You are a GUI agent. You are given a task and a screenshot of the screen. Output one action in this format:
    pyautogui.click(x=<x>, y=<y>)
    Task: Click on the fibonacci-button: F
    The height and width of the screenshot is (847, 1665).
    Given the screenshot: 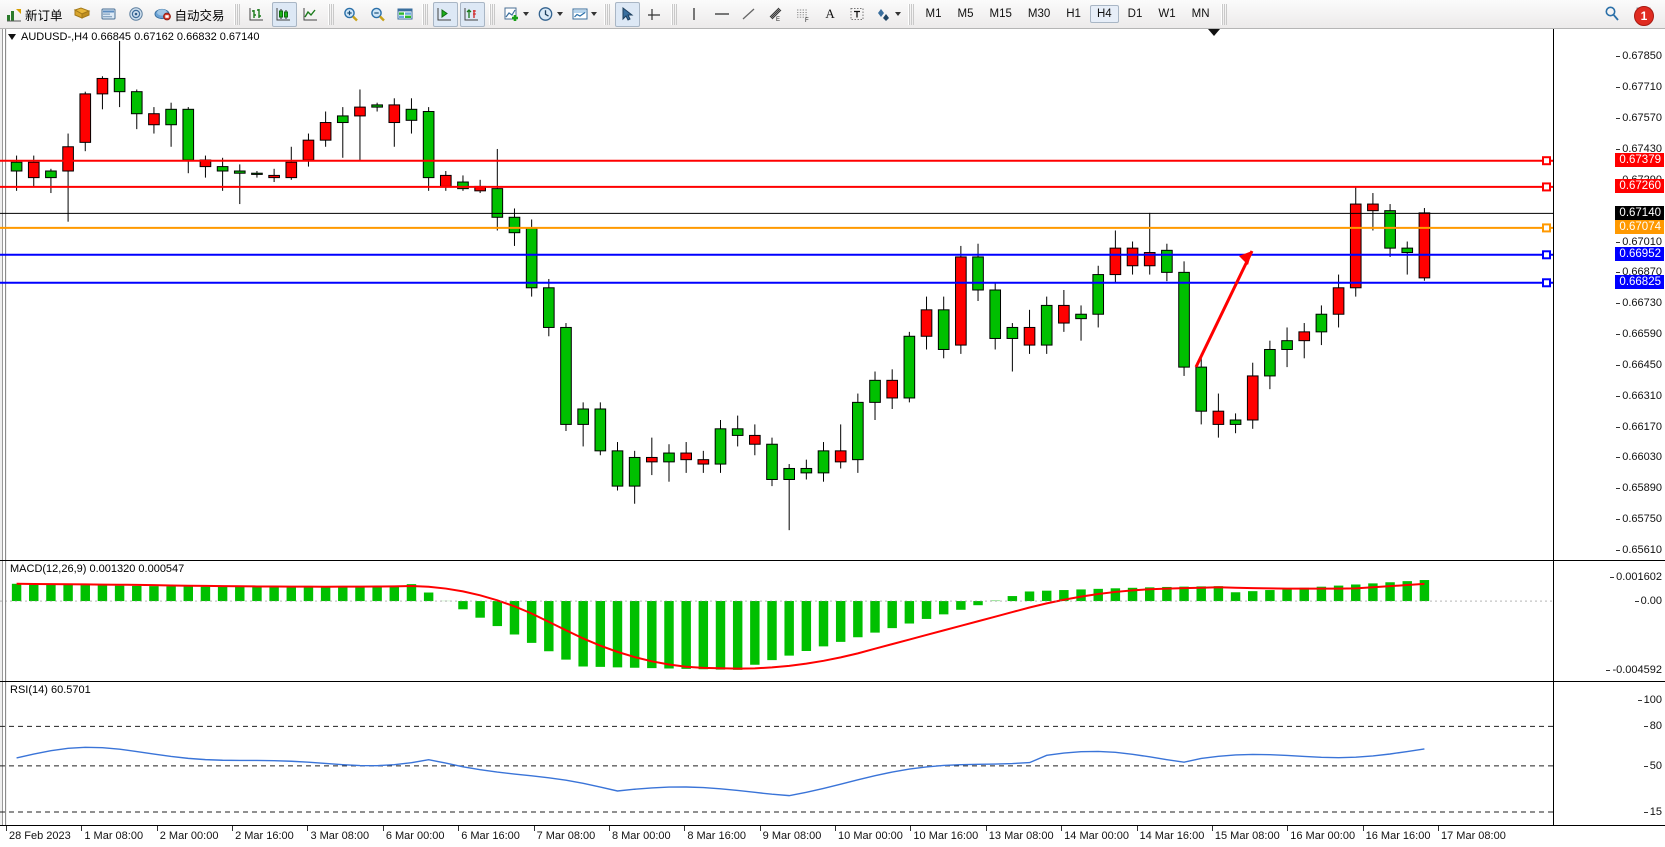 What is the action you would take?
    pyautogui.click(x=803, y=14)
    